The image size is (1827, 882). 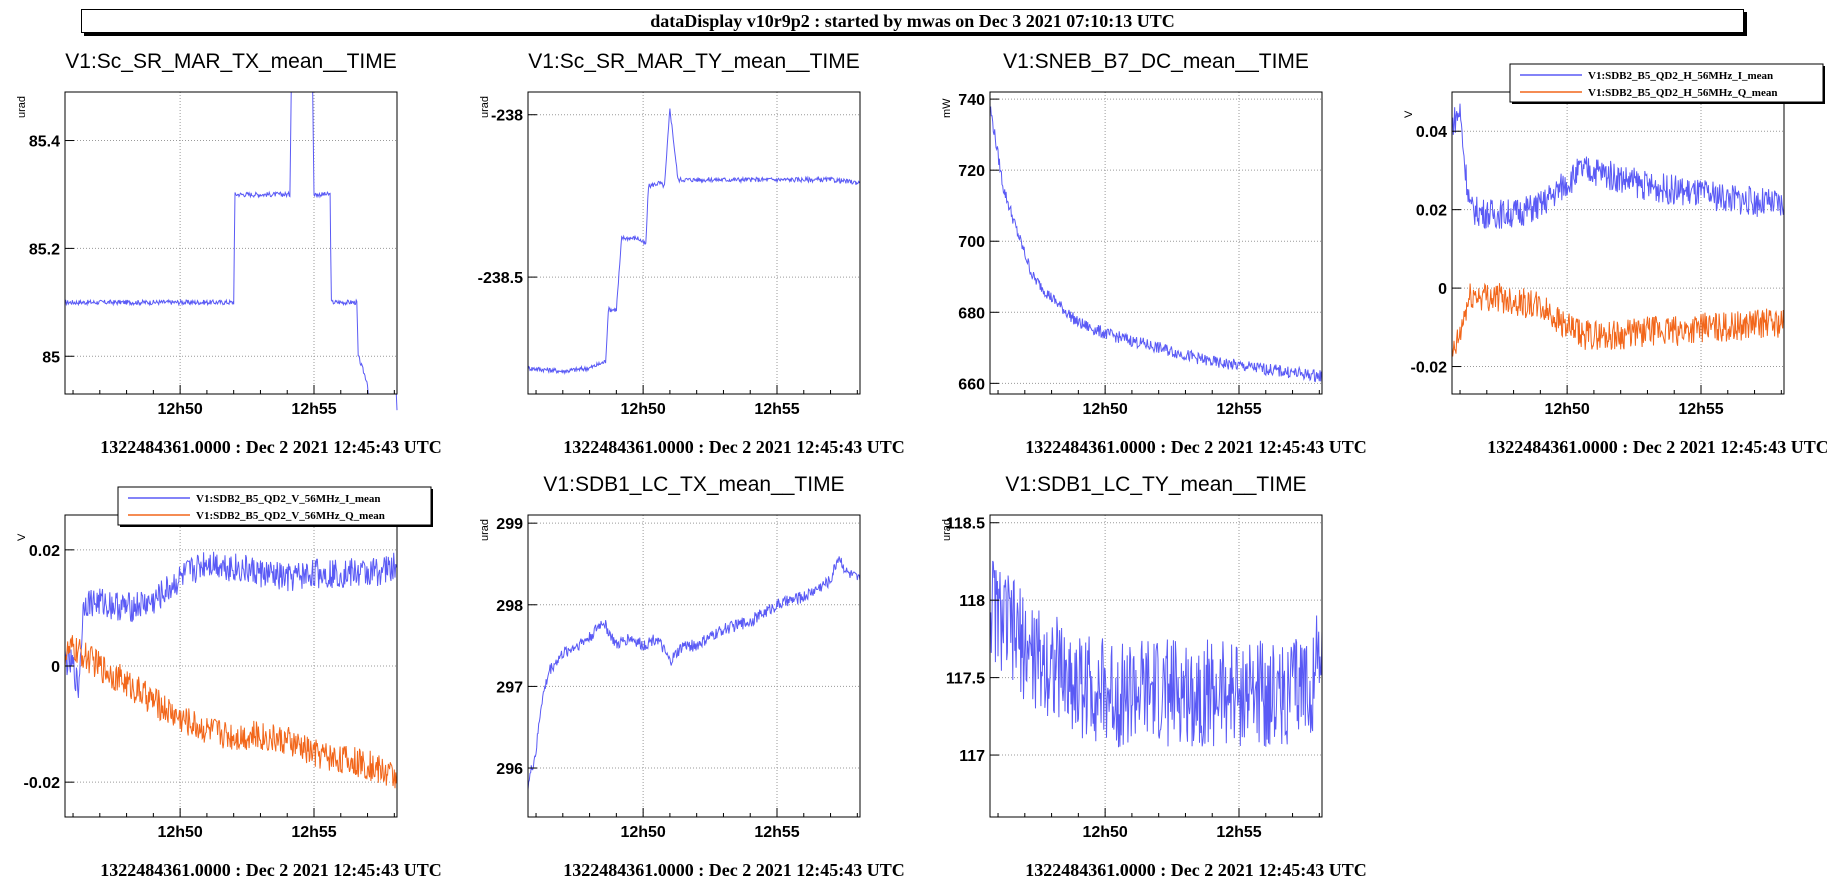 I want to click on y-tick-label: 298, so click(x=509, y=606).